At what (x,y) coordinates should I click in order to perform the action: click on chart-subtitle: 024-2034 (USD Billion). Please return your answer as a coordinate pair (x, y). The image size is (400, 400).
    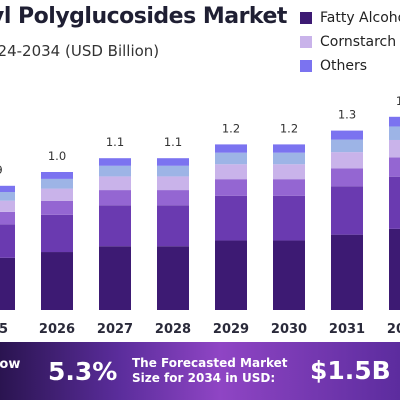
    Looking at the image, I should click on (80, 51).